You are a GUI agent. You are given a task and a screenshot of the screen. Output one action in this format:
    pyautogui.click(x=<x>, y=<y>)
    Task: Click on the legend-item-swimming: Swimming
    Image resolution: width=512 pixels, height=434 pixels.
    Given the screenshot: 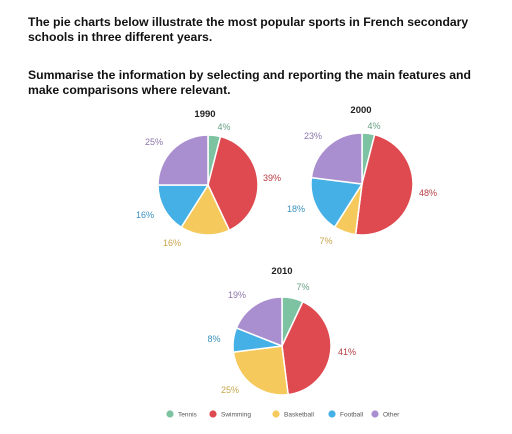 What is the action you would take?
    pyautogui.click(x=230, y=414)
    